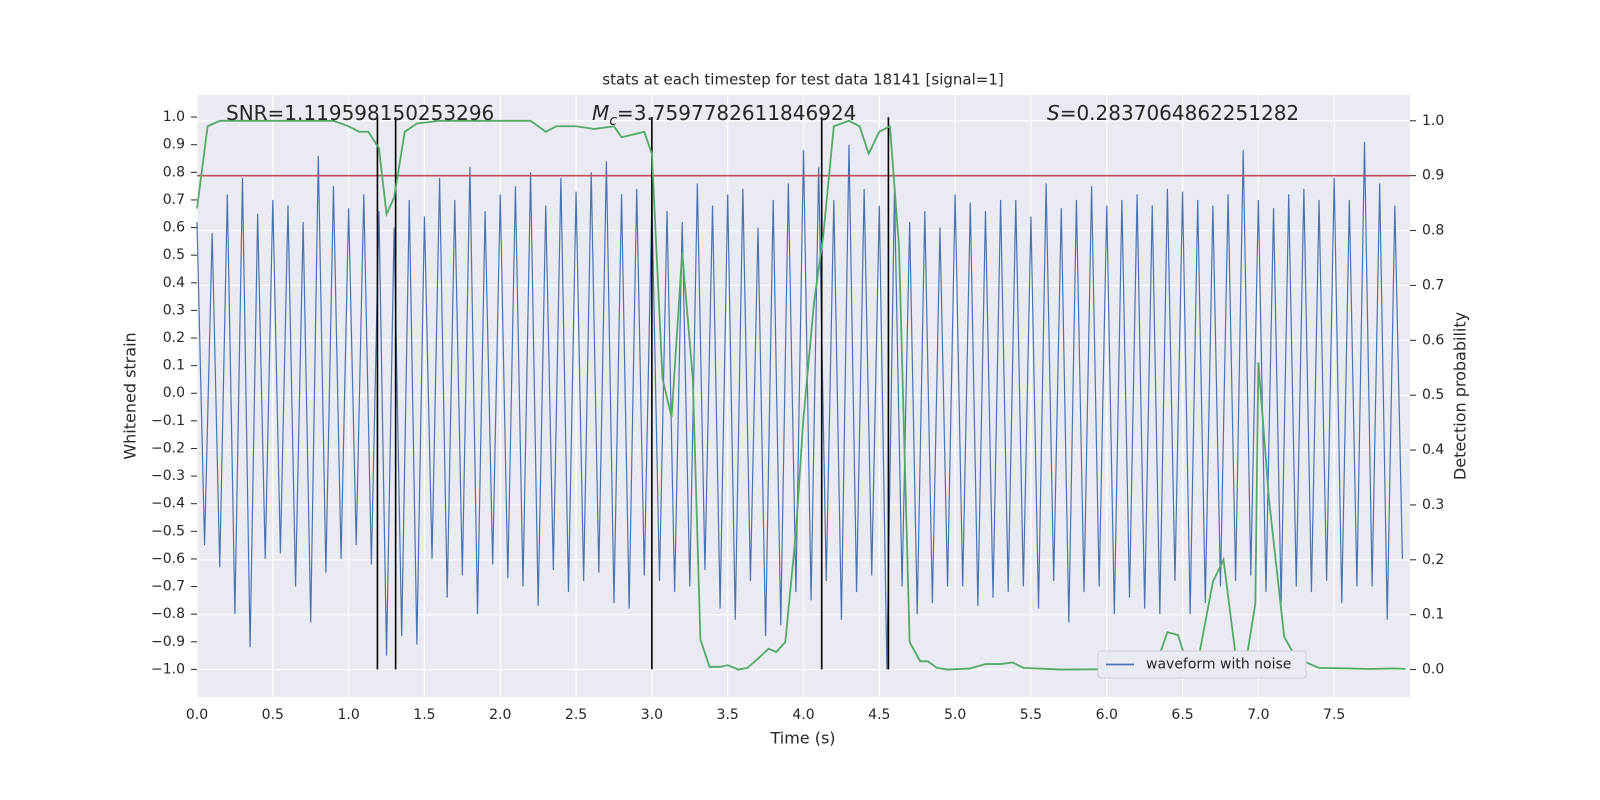  I want to click on annotation-text: =0.2837064862251282, so click(1179, 113).